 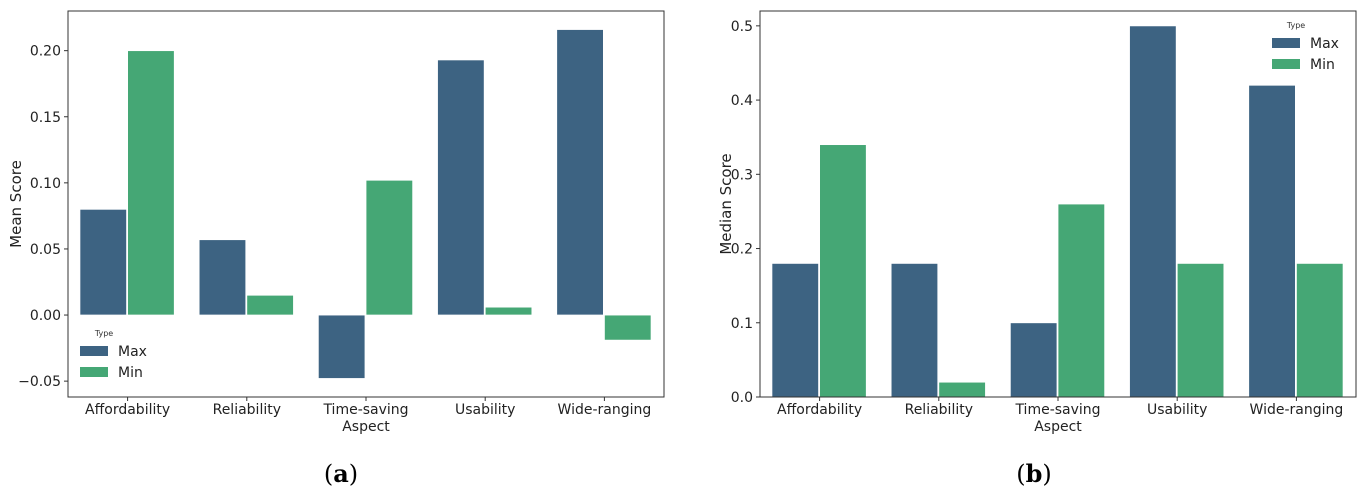 What do you see at coordinates (39, 382) in the screenshot?
I see `y-tick-label: −0.05` at bounding box center [39, 382].